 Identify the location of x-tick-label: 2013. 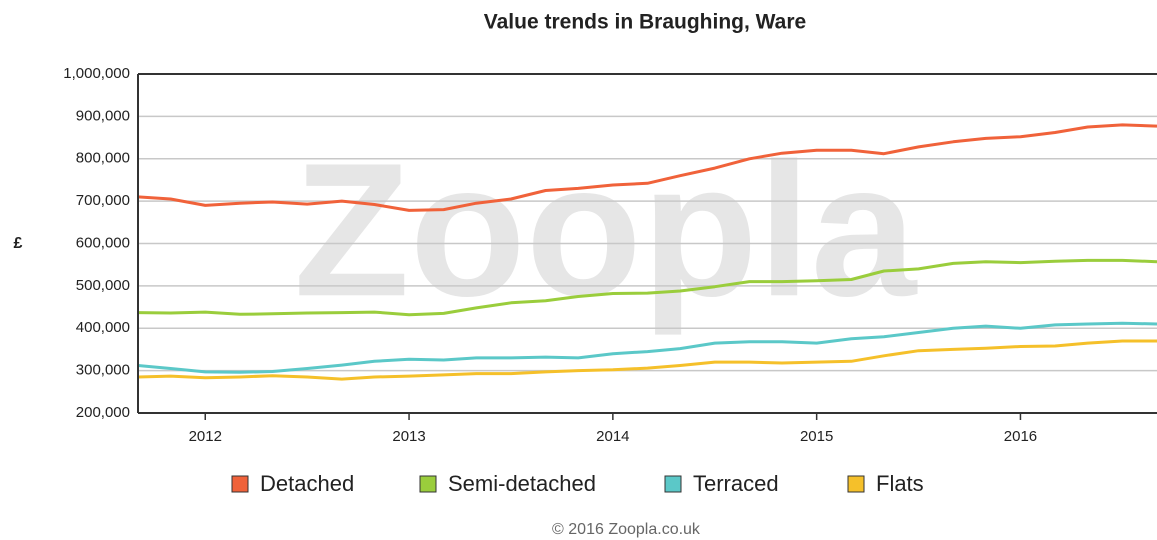
(408, 436).